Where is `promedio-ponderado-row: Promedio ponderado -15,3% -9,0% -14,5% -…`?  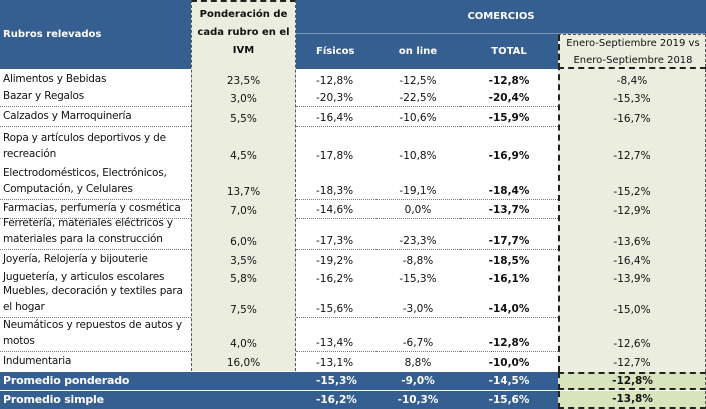
promedio-ponderado-row: Promedio ponderado -15,3% -9,0% -14,5% -… is located at coordinates (353, 381).